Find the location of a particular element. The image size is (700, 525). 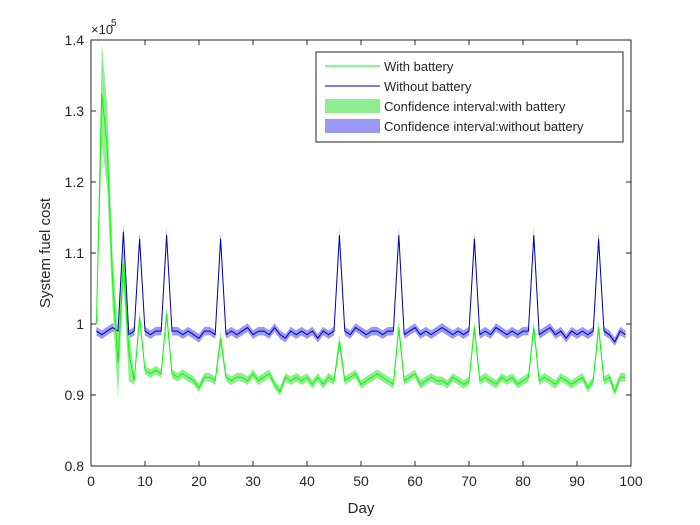

x-tick-label: 40 is located at coordinates (307, 481).